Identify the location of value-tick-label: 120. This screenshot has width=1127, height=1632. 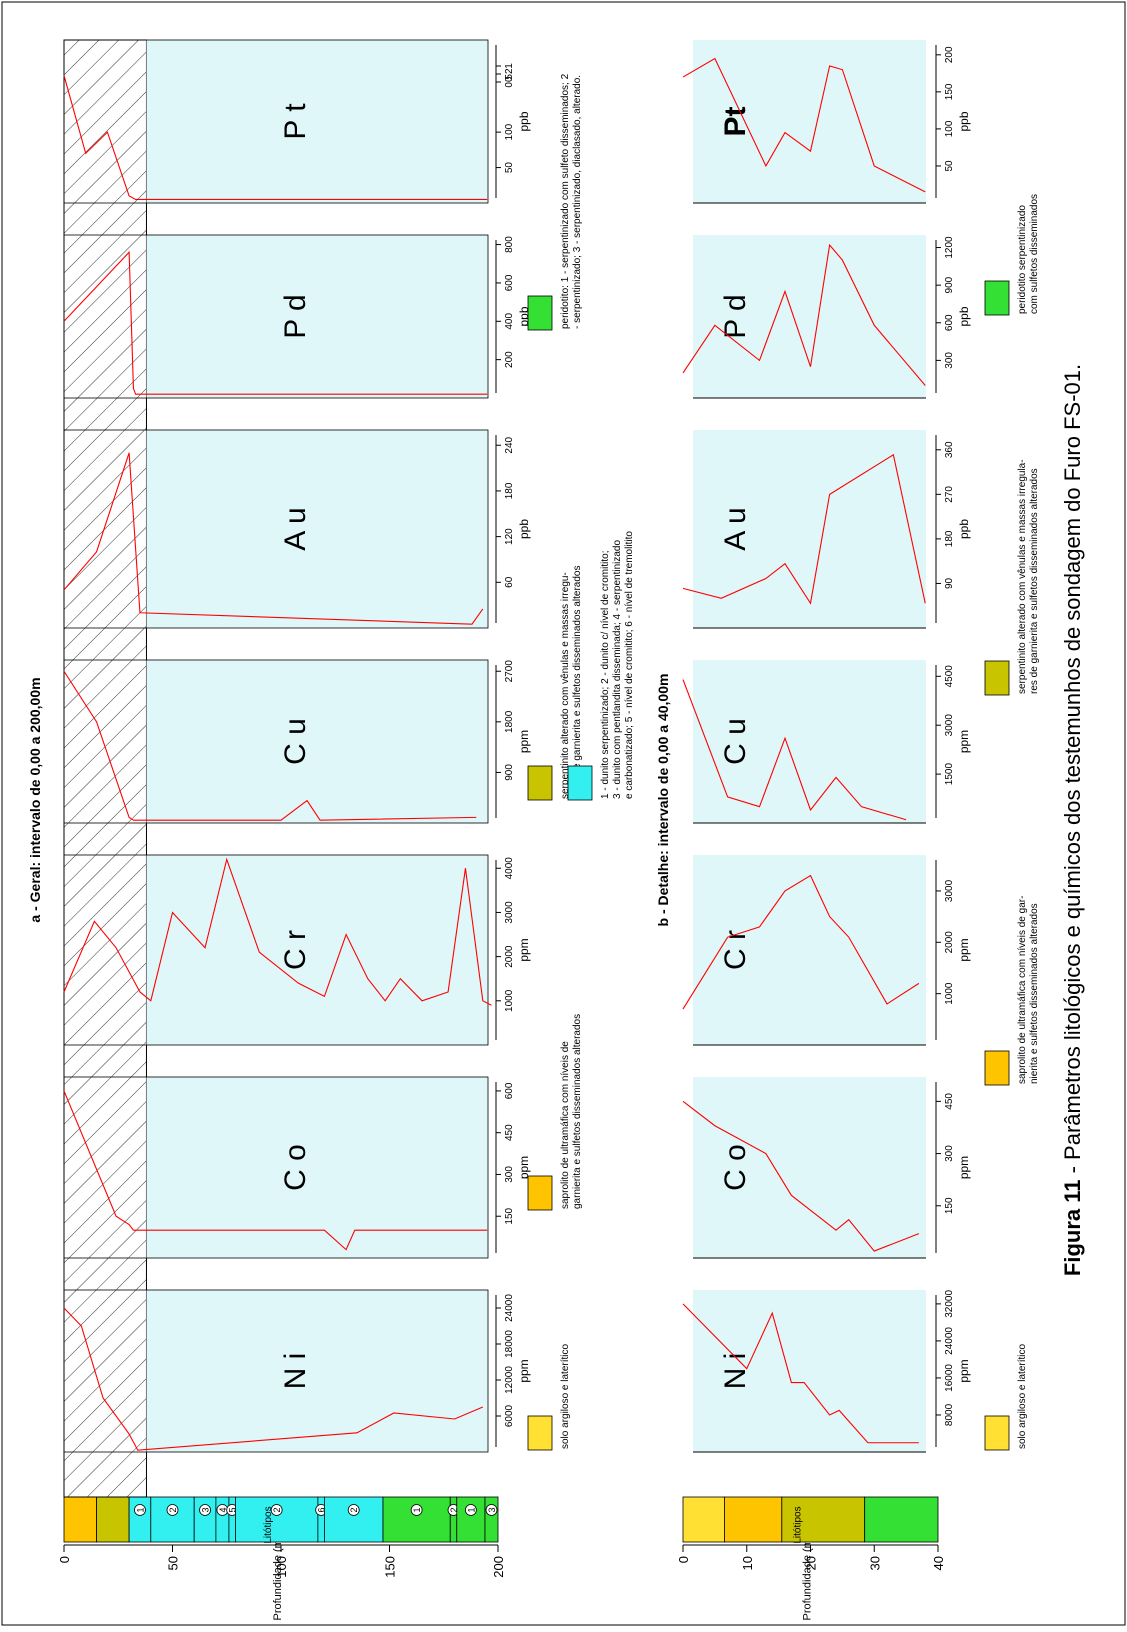
(509, 536).